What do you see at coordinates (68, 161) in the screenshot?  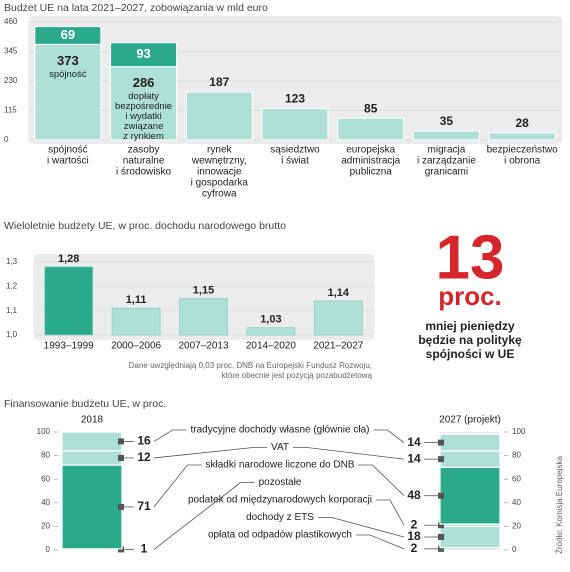 I see `x-tick-label: i wartości` at bounding box center [68, 161].